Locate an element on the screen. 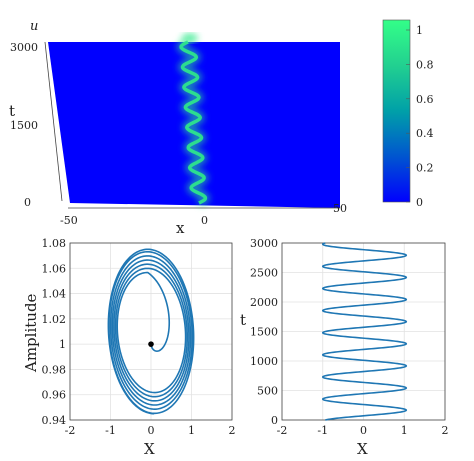 Image resolution: width=474 pixels, height=461 pixels. y-tick-label: 1 is located at coordinates (62, 344).